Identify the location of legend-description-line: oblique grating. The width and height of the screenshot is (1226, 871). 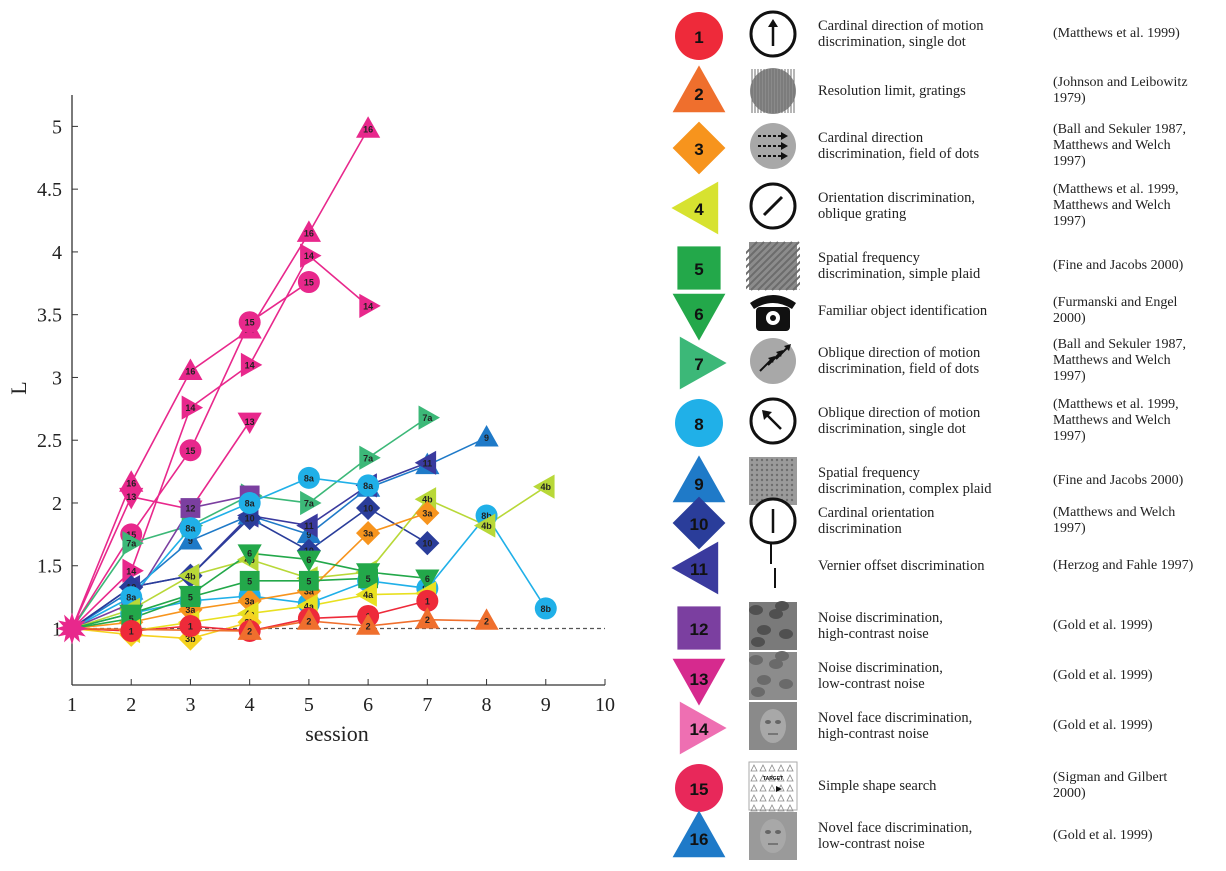
(862, 214).